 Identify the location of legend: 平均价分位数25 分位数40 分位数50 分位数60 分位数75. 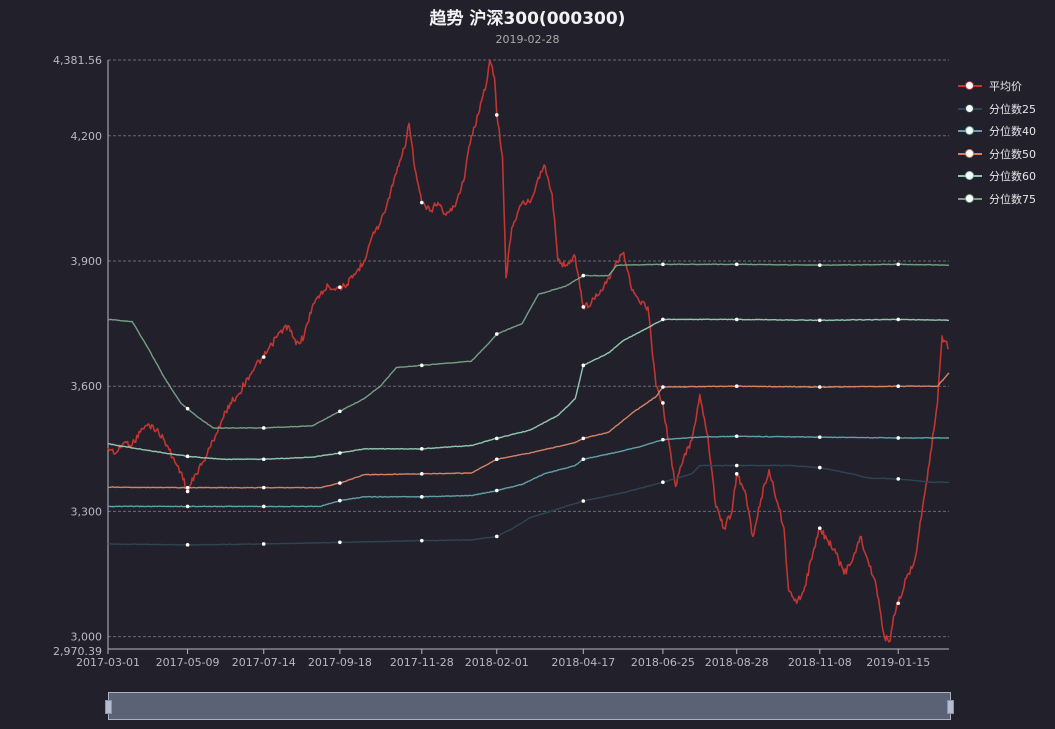
(997, 142).